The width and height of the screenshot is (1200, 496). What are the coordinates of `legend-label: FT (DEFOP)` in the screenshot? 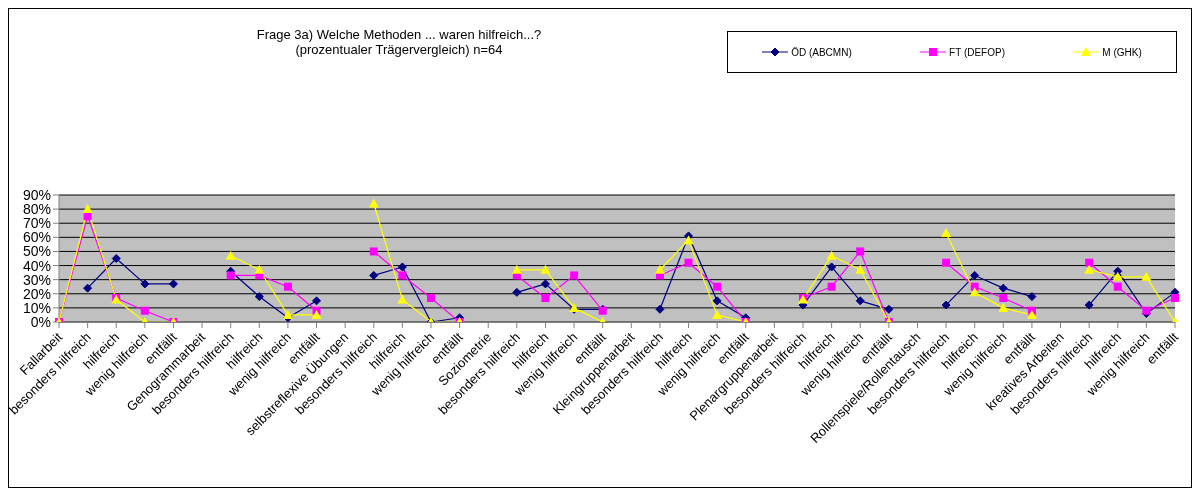 It's located at (977, 52).